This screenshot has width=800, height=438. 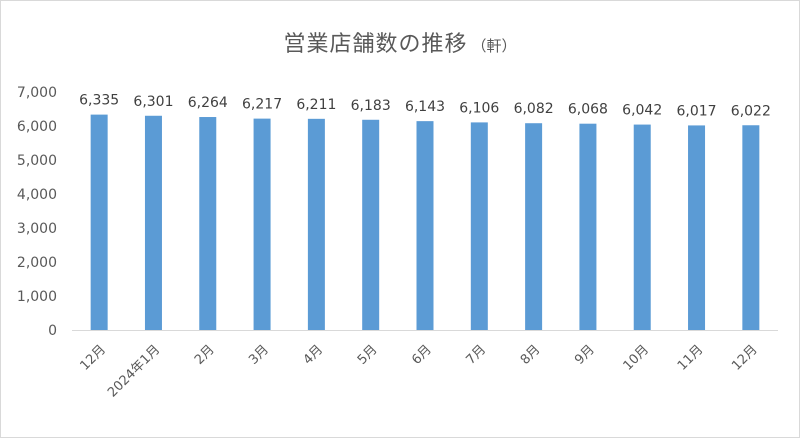 I want to click on y-tick-label: 4,000, so click(x=37, y=195).